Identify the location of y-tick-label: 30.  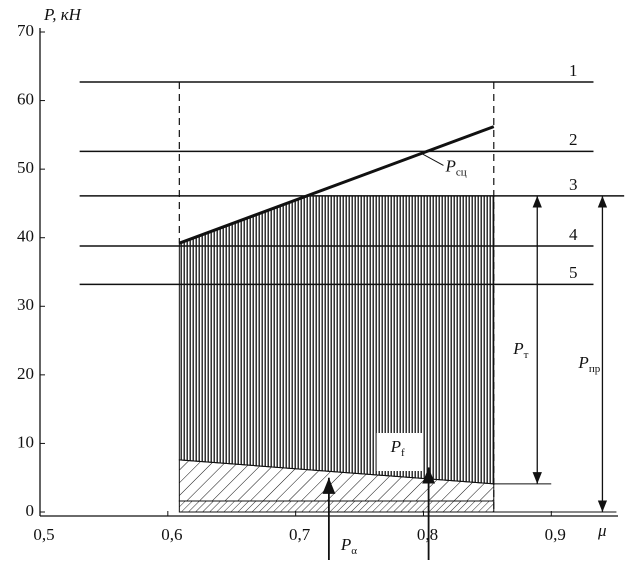
(25, 304).